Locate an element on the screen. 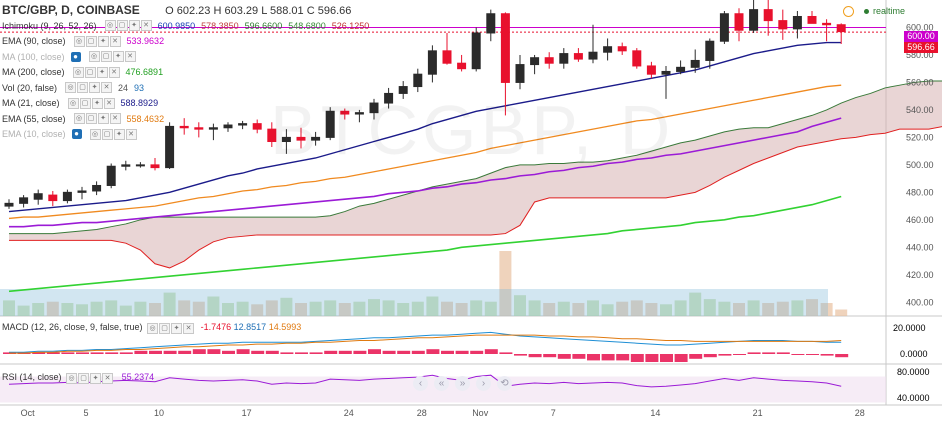  realtime-status: realtime is located at coordinates (874, 11).